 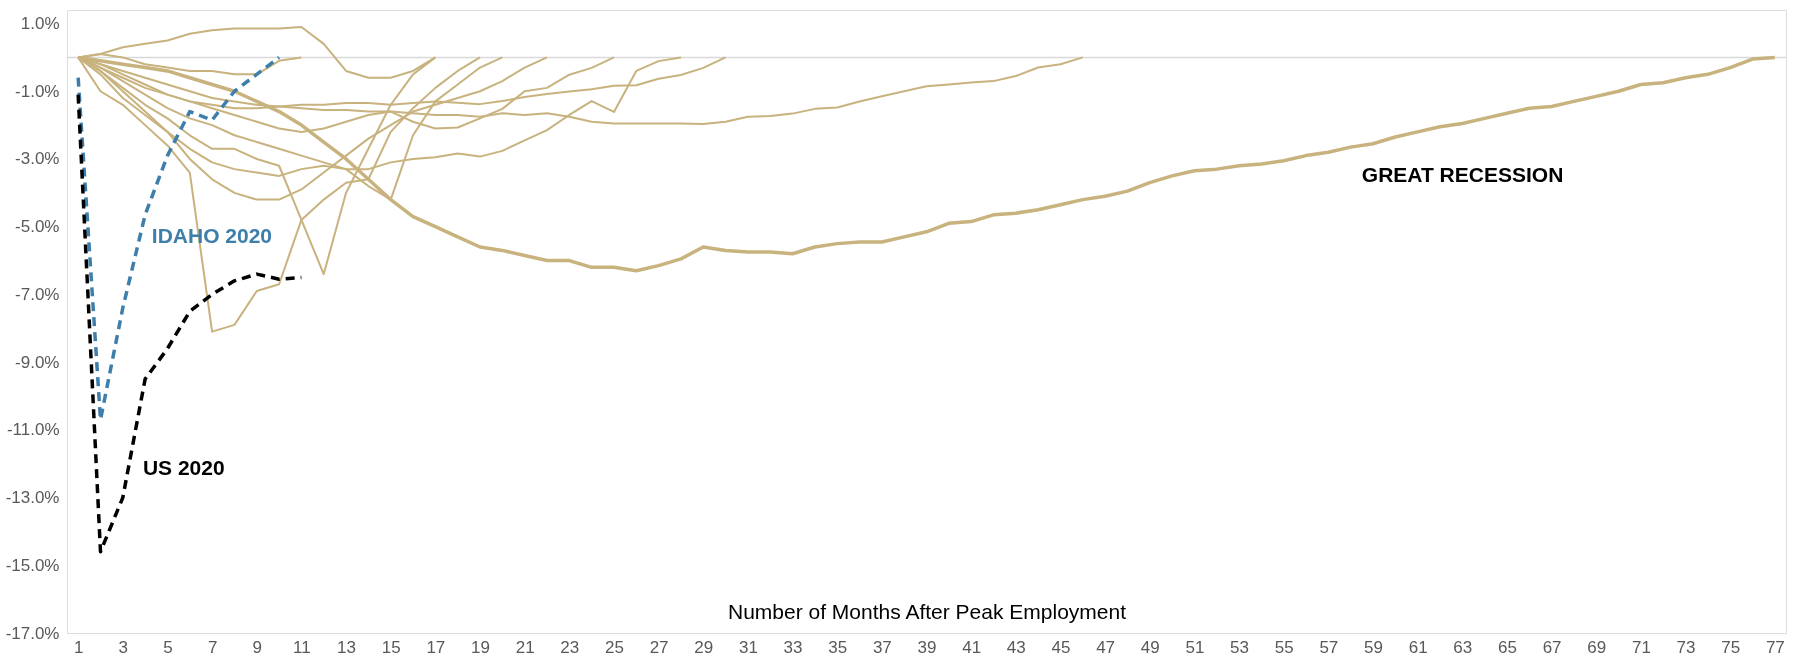 What do you see at coordinates (793, 647) in the screenshot?
I see `x-tick-label: 33` at bounding box center [793, 647].